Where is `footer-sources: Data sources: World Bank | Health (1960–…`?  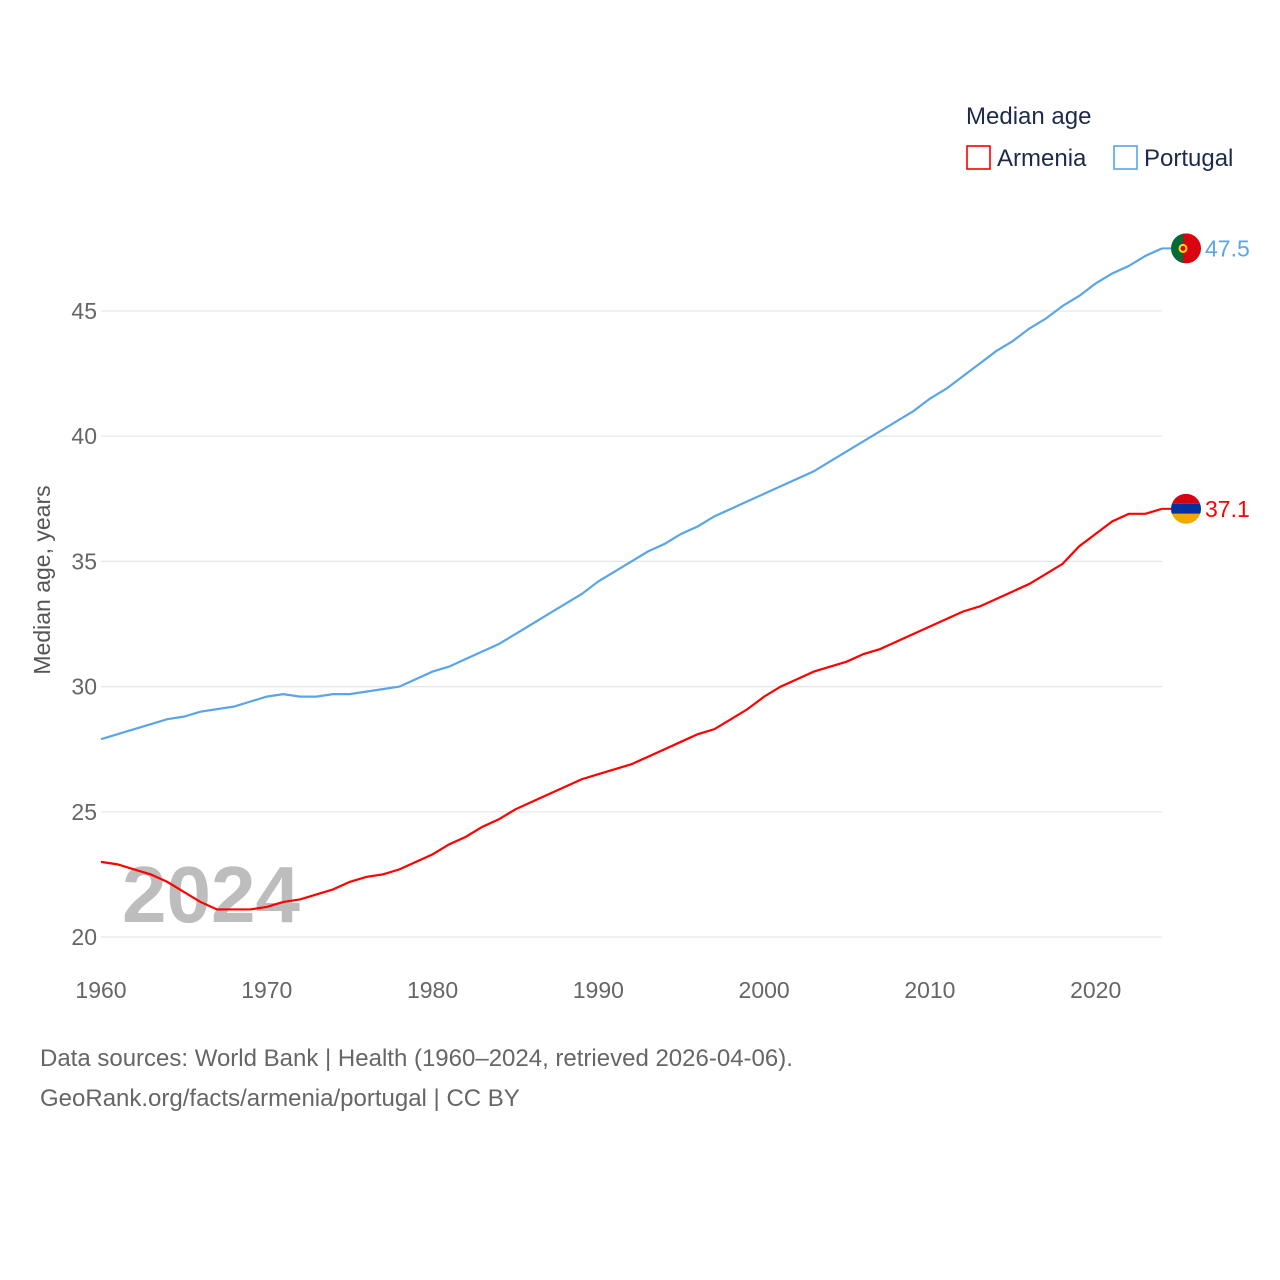
footer-sources: Data sources: World Bank | Health (1960–… is located at coordinates (416, 1058).